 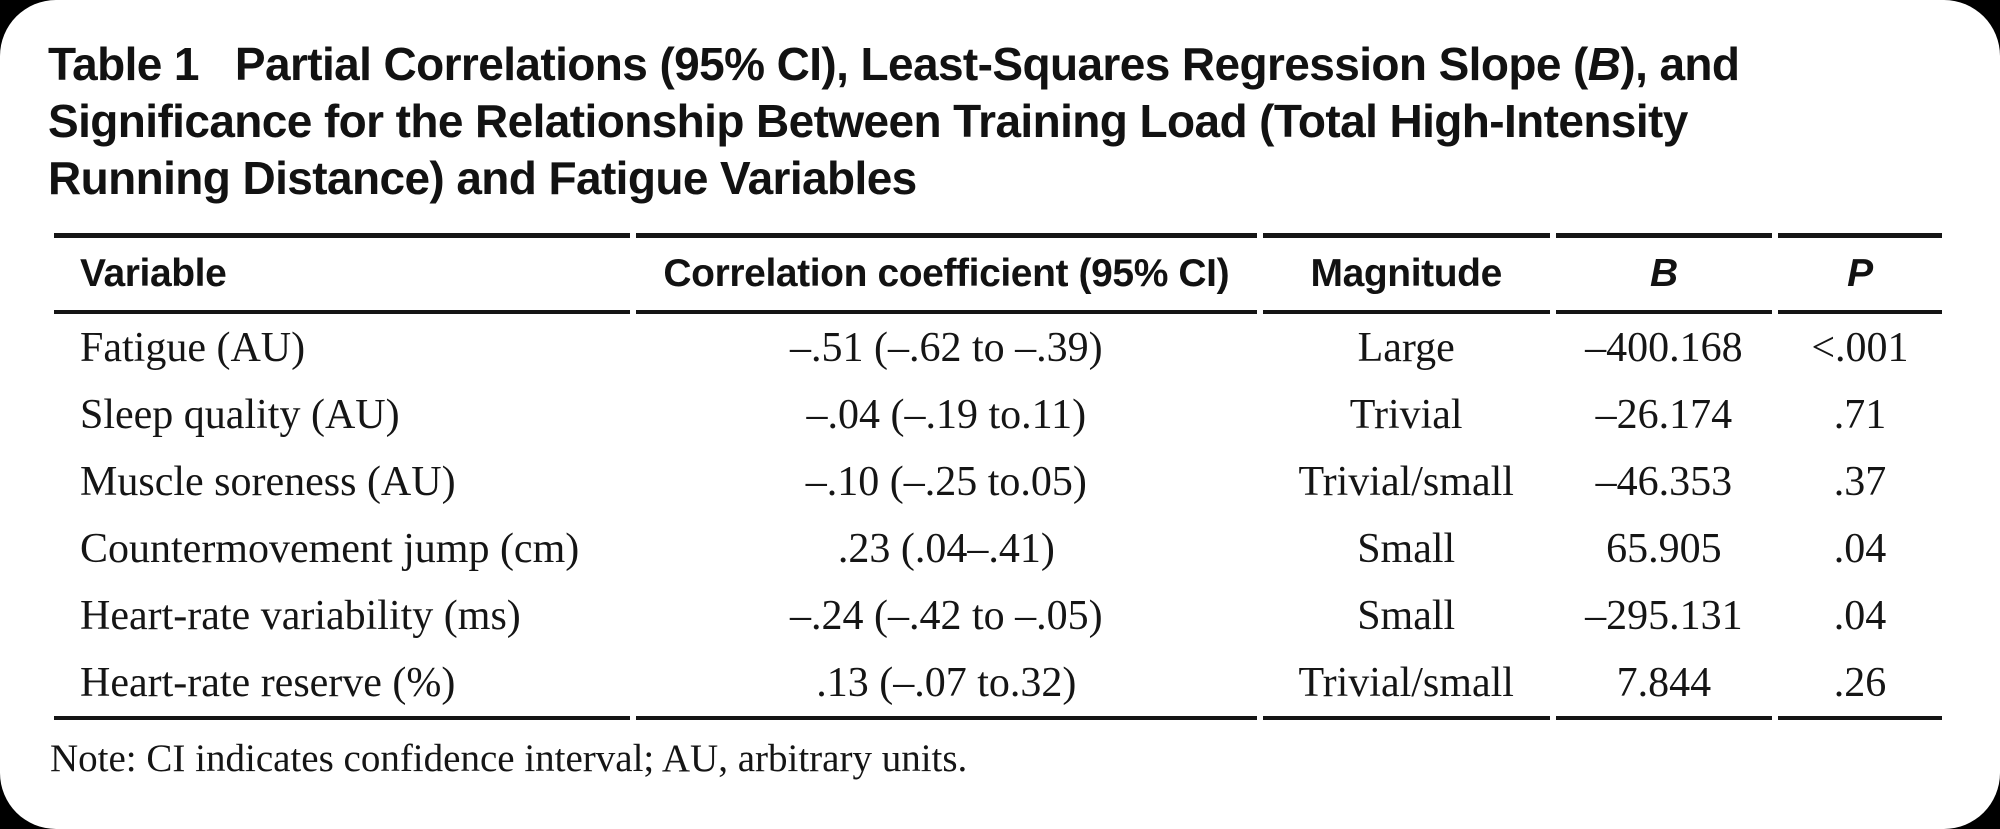 I want to click on title-segment: Table 1, so click(x=124, y=64).